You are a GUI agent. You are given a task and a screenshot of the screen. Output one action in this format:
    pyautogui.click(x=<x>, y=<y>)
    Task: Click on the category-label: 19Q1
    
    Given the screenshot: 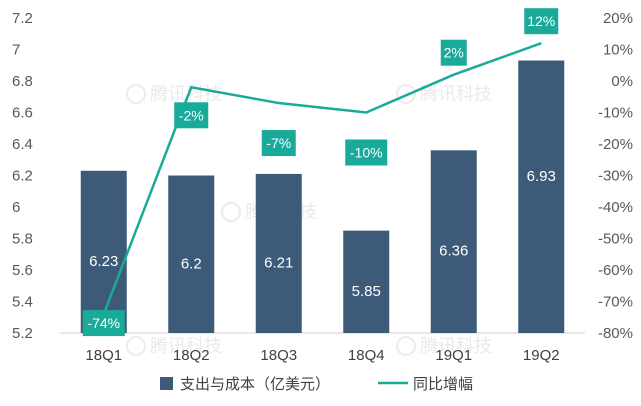 What is the action you would take?
    pyautogui.click(x=453, y=355)
    